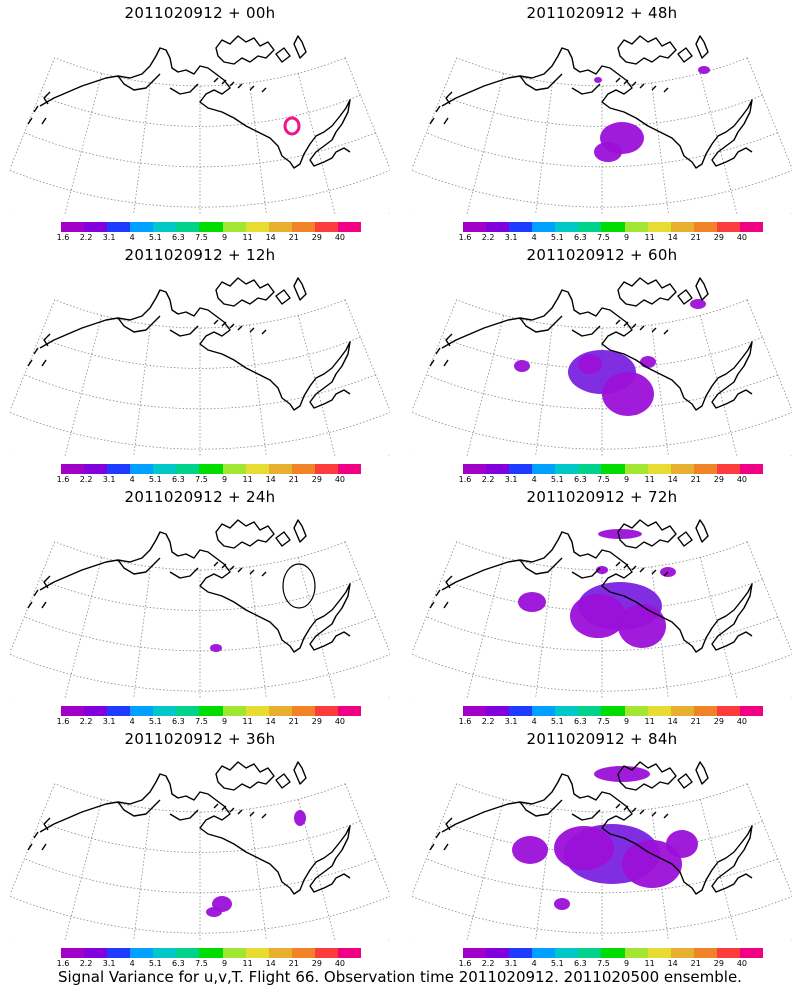  What do you see at coordinates (316, 237) in the screenshot?
I see `colorbar-tick-label: 29` at bounding box center [316, 237].